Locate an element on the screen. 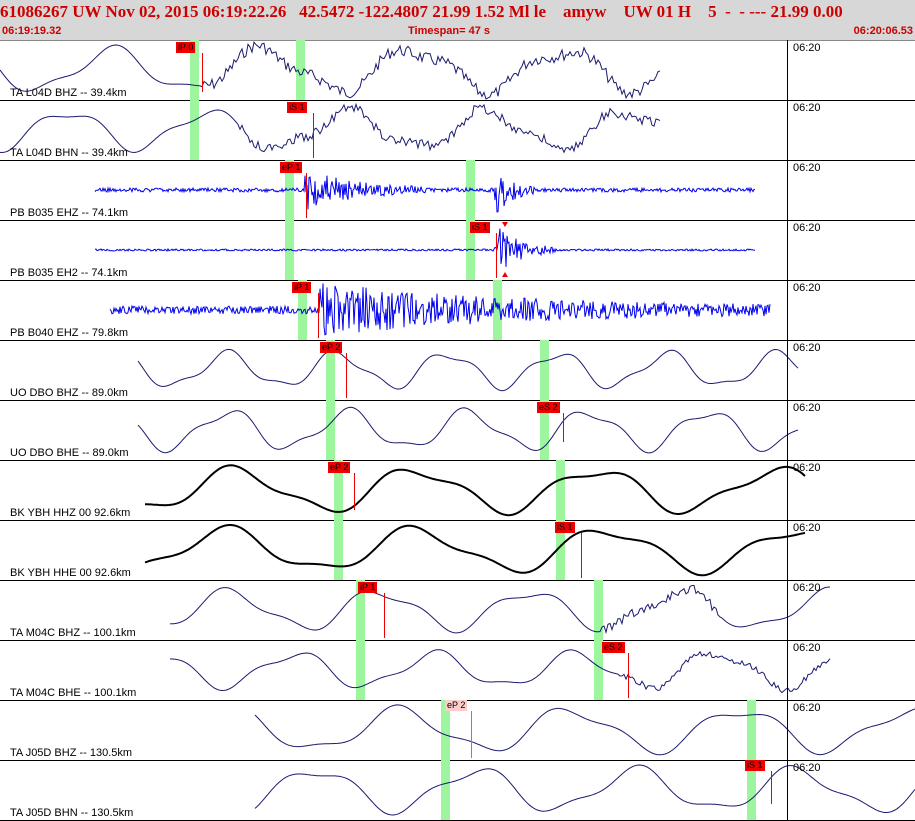 Image resolution: width=915 pixels, height=821 pixels. time-range-bar: 06:19:19.32 Timespan= 47 s 06:20:06.53 is located at coordinates (457, 32).